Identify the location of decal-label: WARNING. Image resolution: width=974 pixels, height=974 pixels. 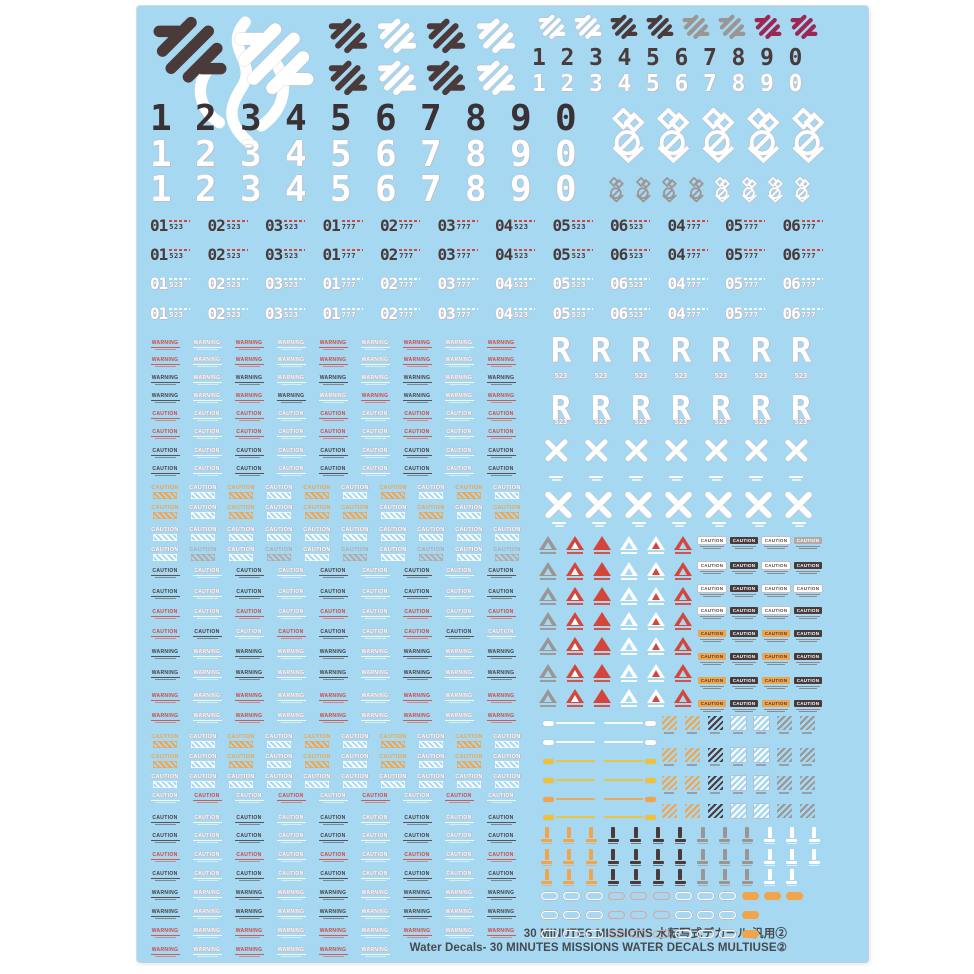
(249, 396).